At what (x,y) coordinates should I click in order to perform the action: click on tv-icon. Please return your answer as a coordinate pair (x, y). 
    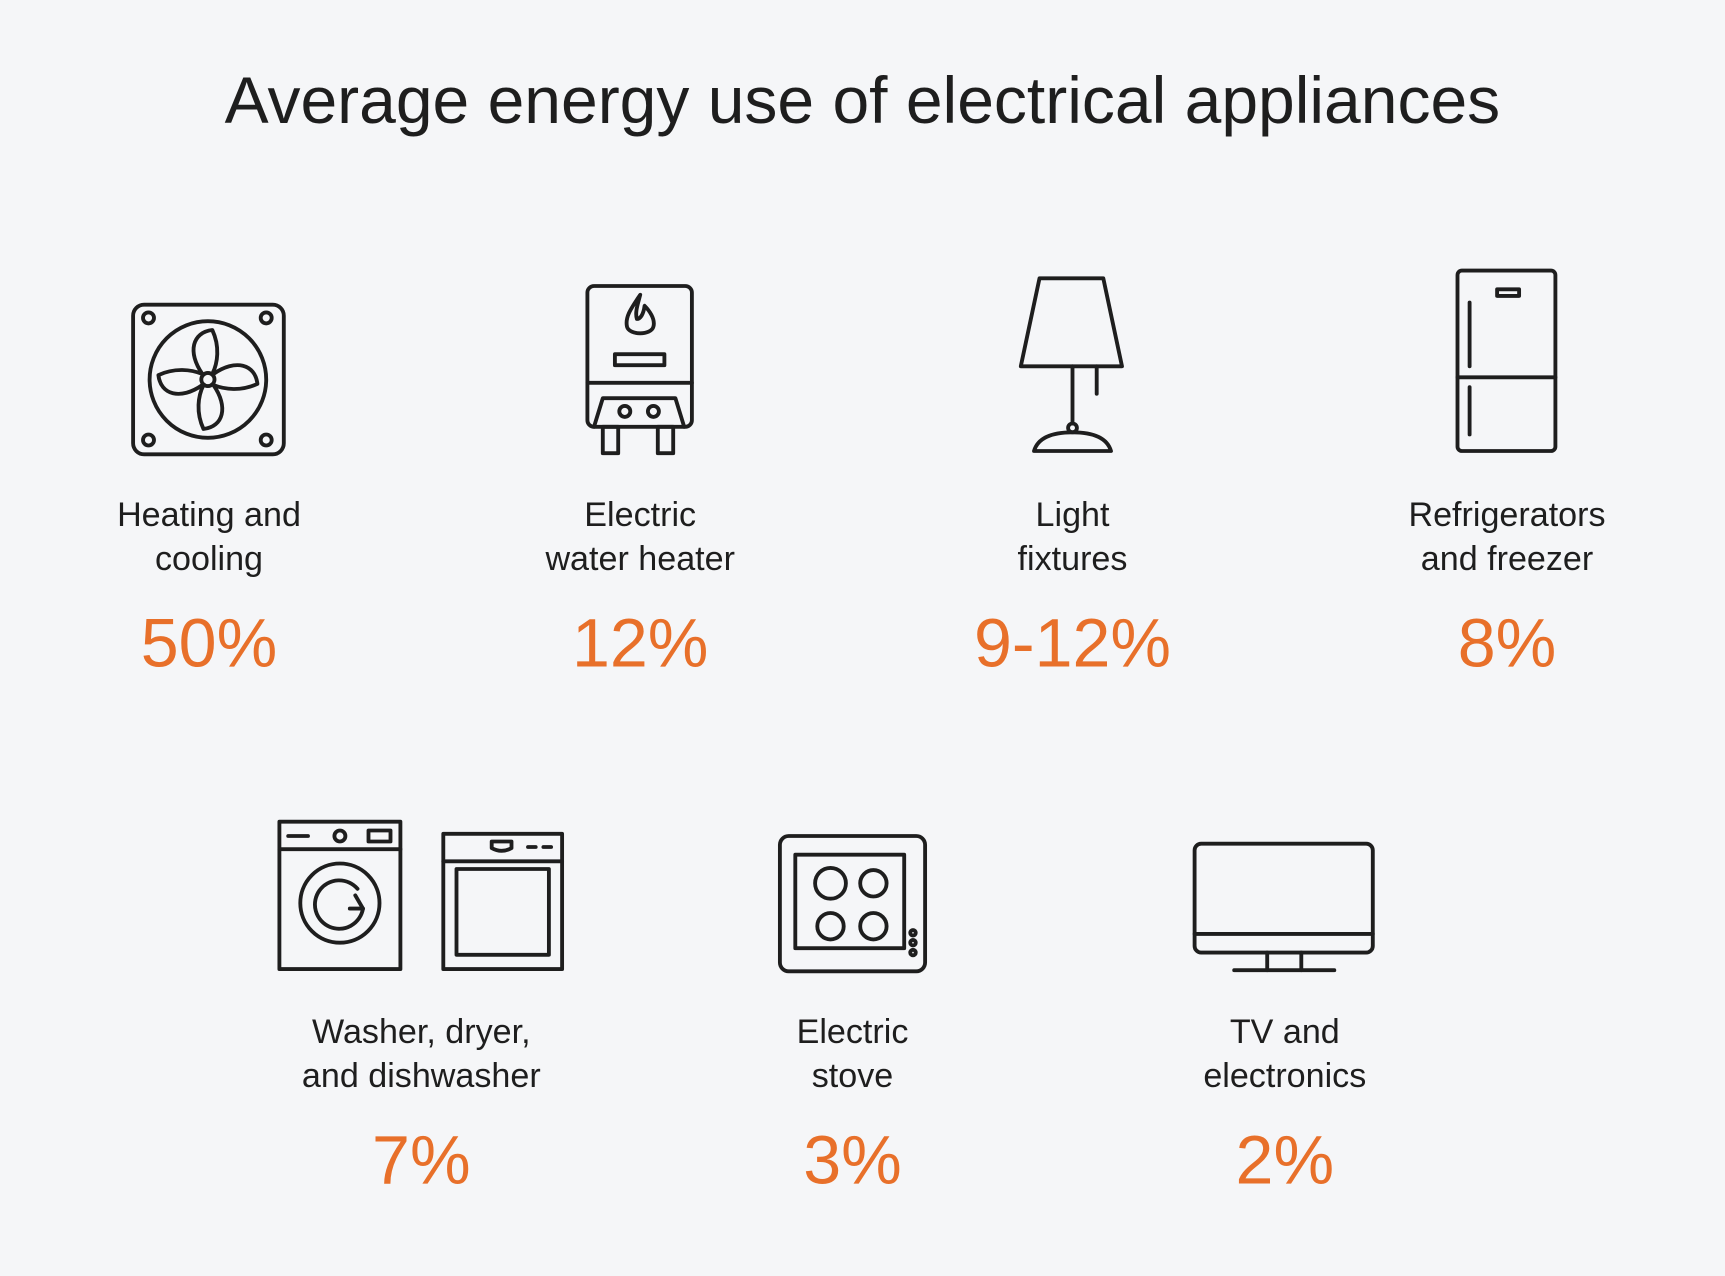
    Looking at the image, I should click on (1283, 907).